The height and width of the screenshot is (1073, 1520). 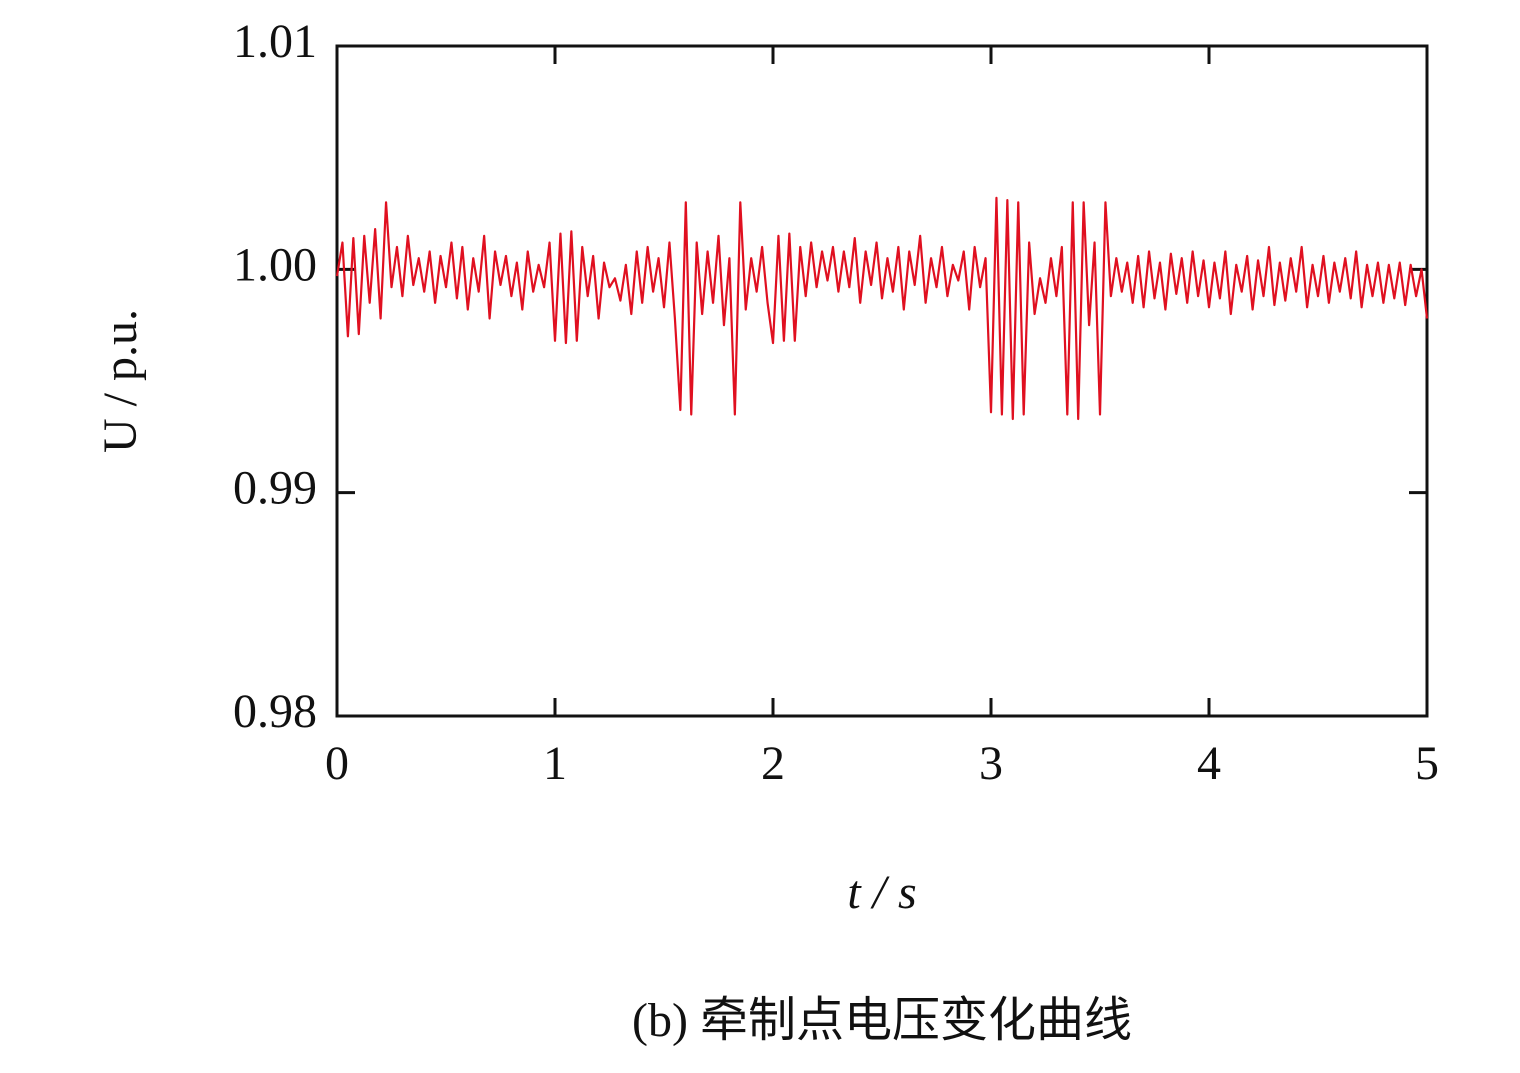 What do you see at coordinates (773, 763) in the screenshot?
I see `x-tick-label: 2` at bounding box center [773, 763].